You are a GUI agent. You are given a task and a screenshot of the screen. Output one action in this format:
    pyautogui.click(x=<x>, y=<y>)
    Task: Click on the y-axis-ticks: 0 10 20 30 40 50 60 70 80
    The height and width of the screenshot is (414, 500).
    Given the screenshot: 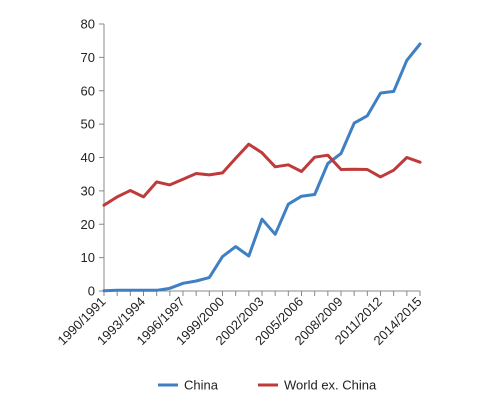 What is the action you would take?
    pyautogui.click(x=92, y=158)
    